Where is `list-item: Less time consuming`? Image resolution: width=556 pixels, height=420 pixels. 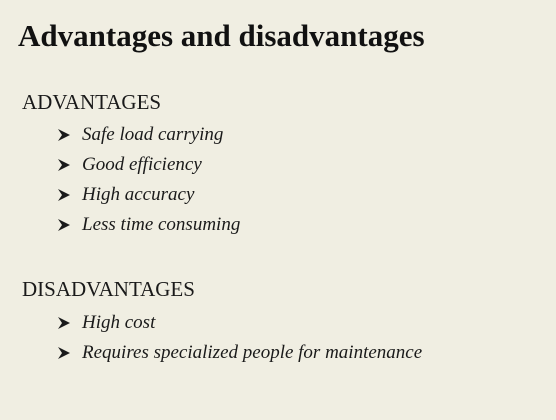
list-item: Less time consuming is located at coordinates (149, 225).